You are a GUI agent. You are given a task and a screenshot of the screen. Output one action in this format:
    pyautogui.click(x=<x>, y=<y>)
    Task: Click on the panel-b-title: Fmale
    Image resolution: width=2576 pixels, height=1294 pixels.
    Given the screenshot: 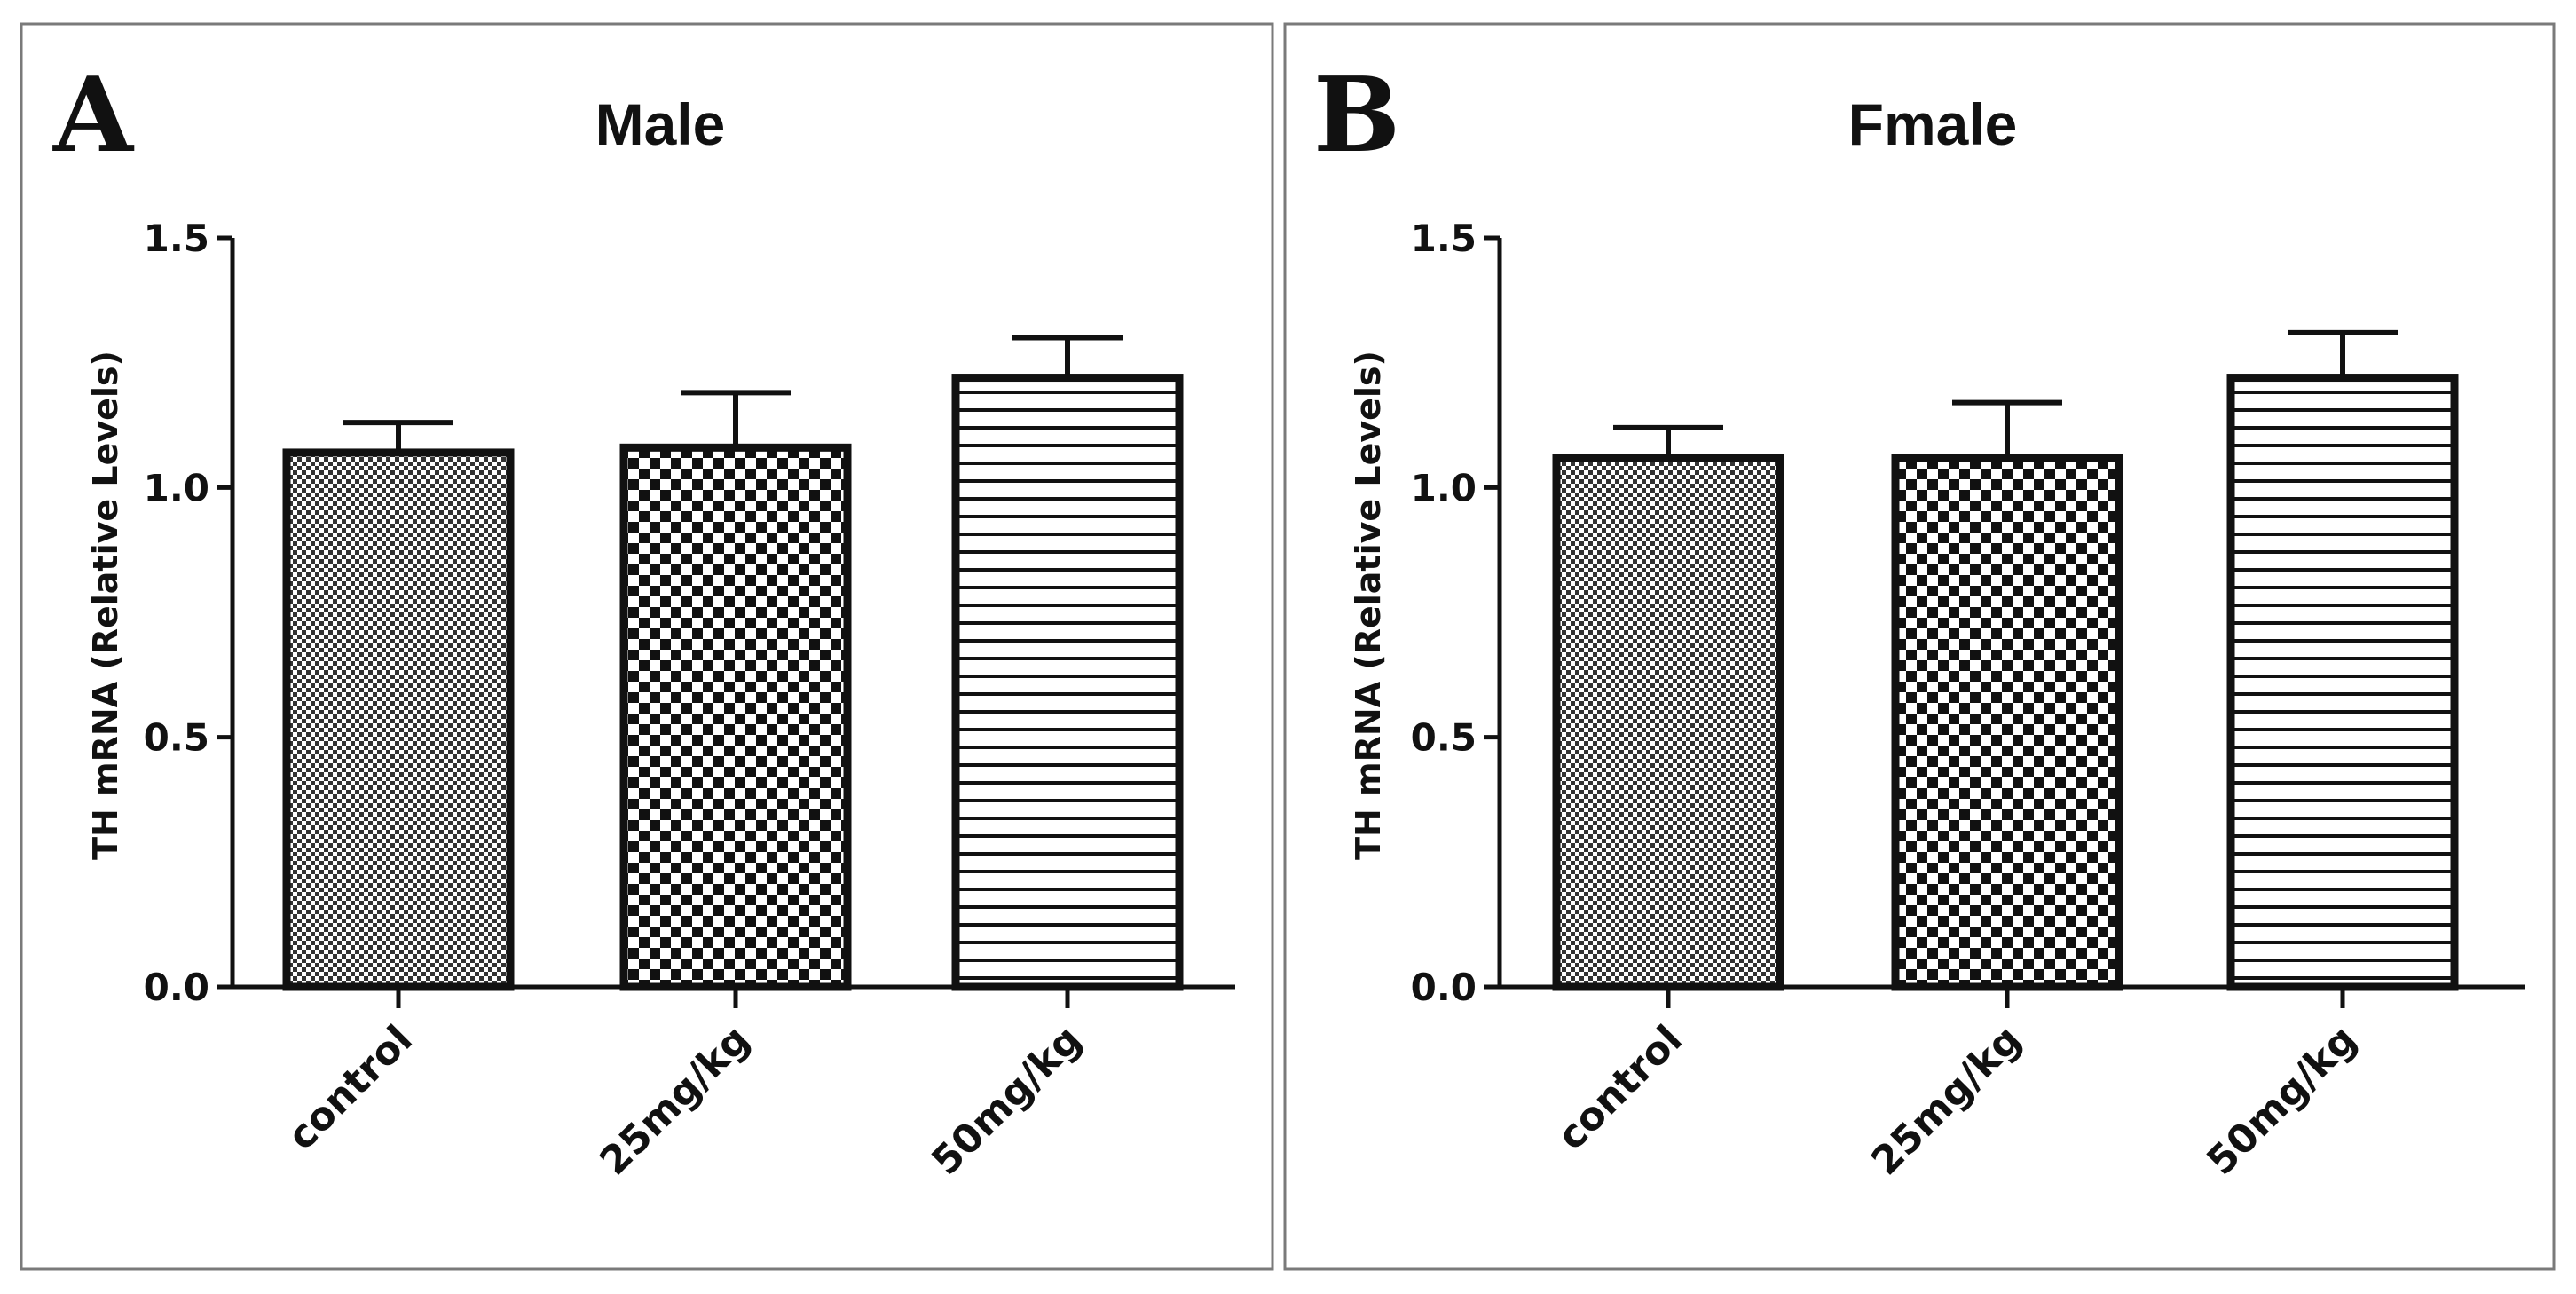 What is the action you would take?
    pyautogui.click(x=1933, y=124)
    